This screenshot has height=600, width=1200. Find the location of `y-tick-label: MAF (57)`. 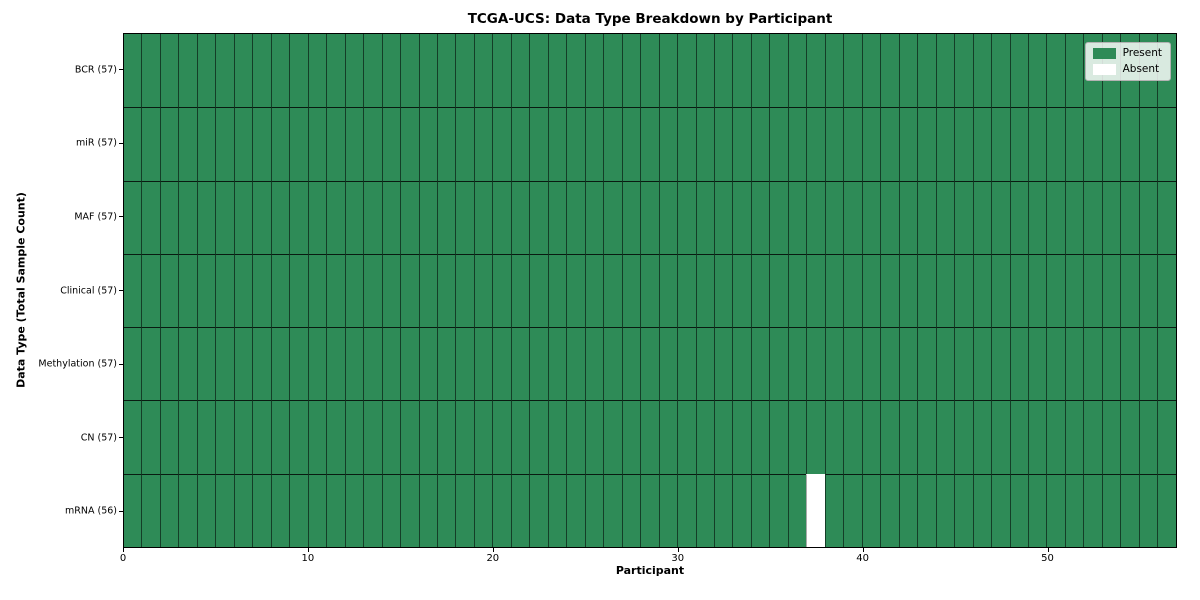

y-tick-label: MAF (57) is located at coordinates (95, 217).